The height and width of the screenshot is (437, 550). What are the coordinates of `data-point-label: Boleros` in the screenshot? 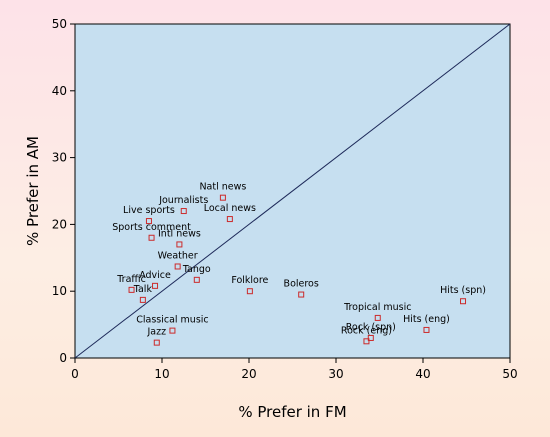 It's located at (301, 284).